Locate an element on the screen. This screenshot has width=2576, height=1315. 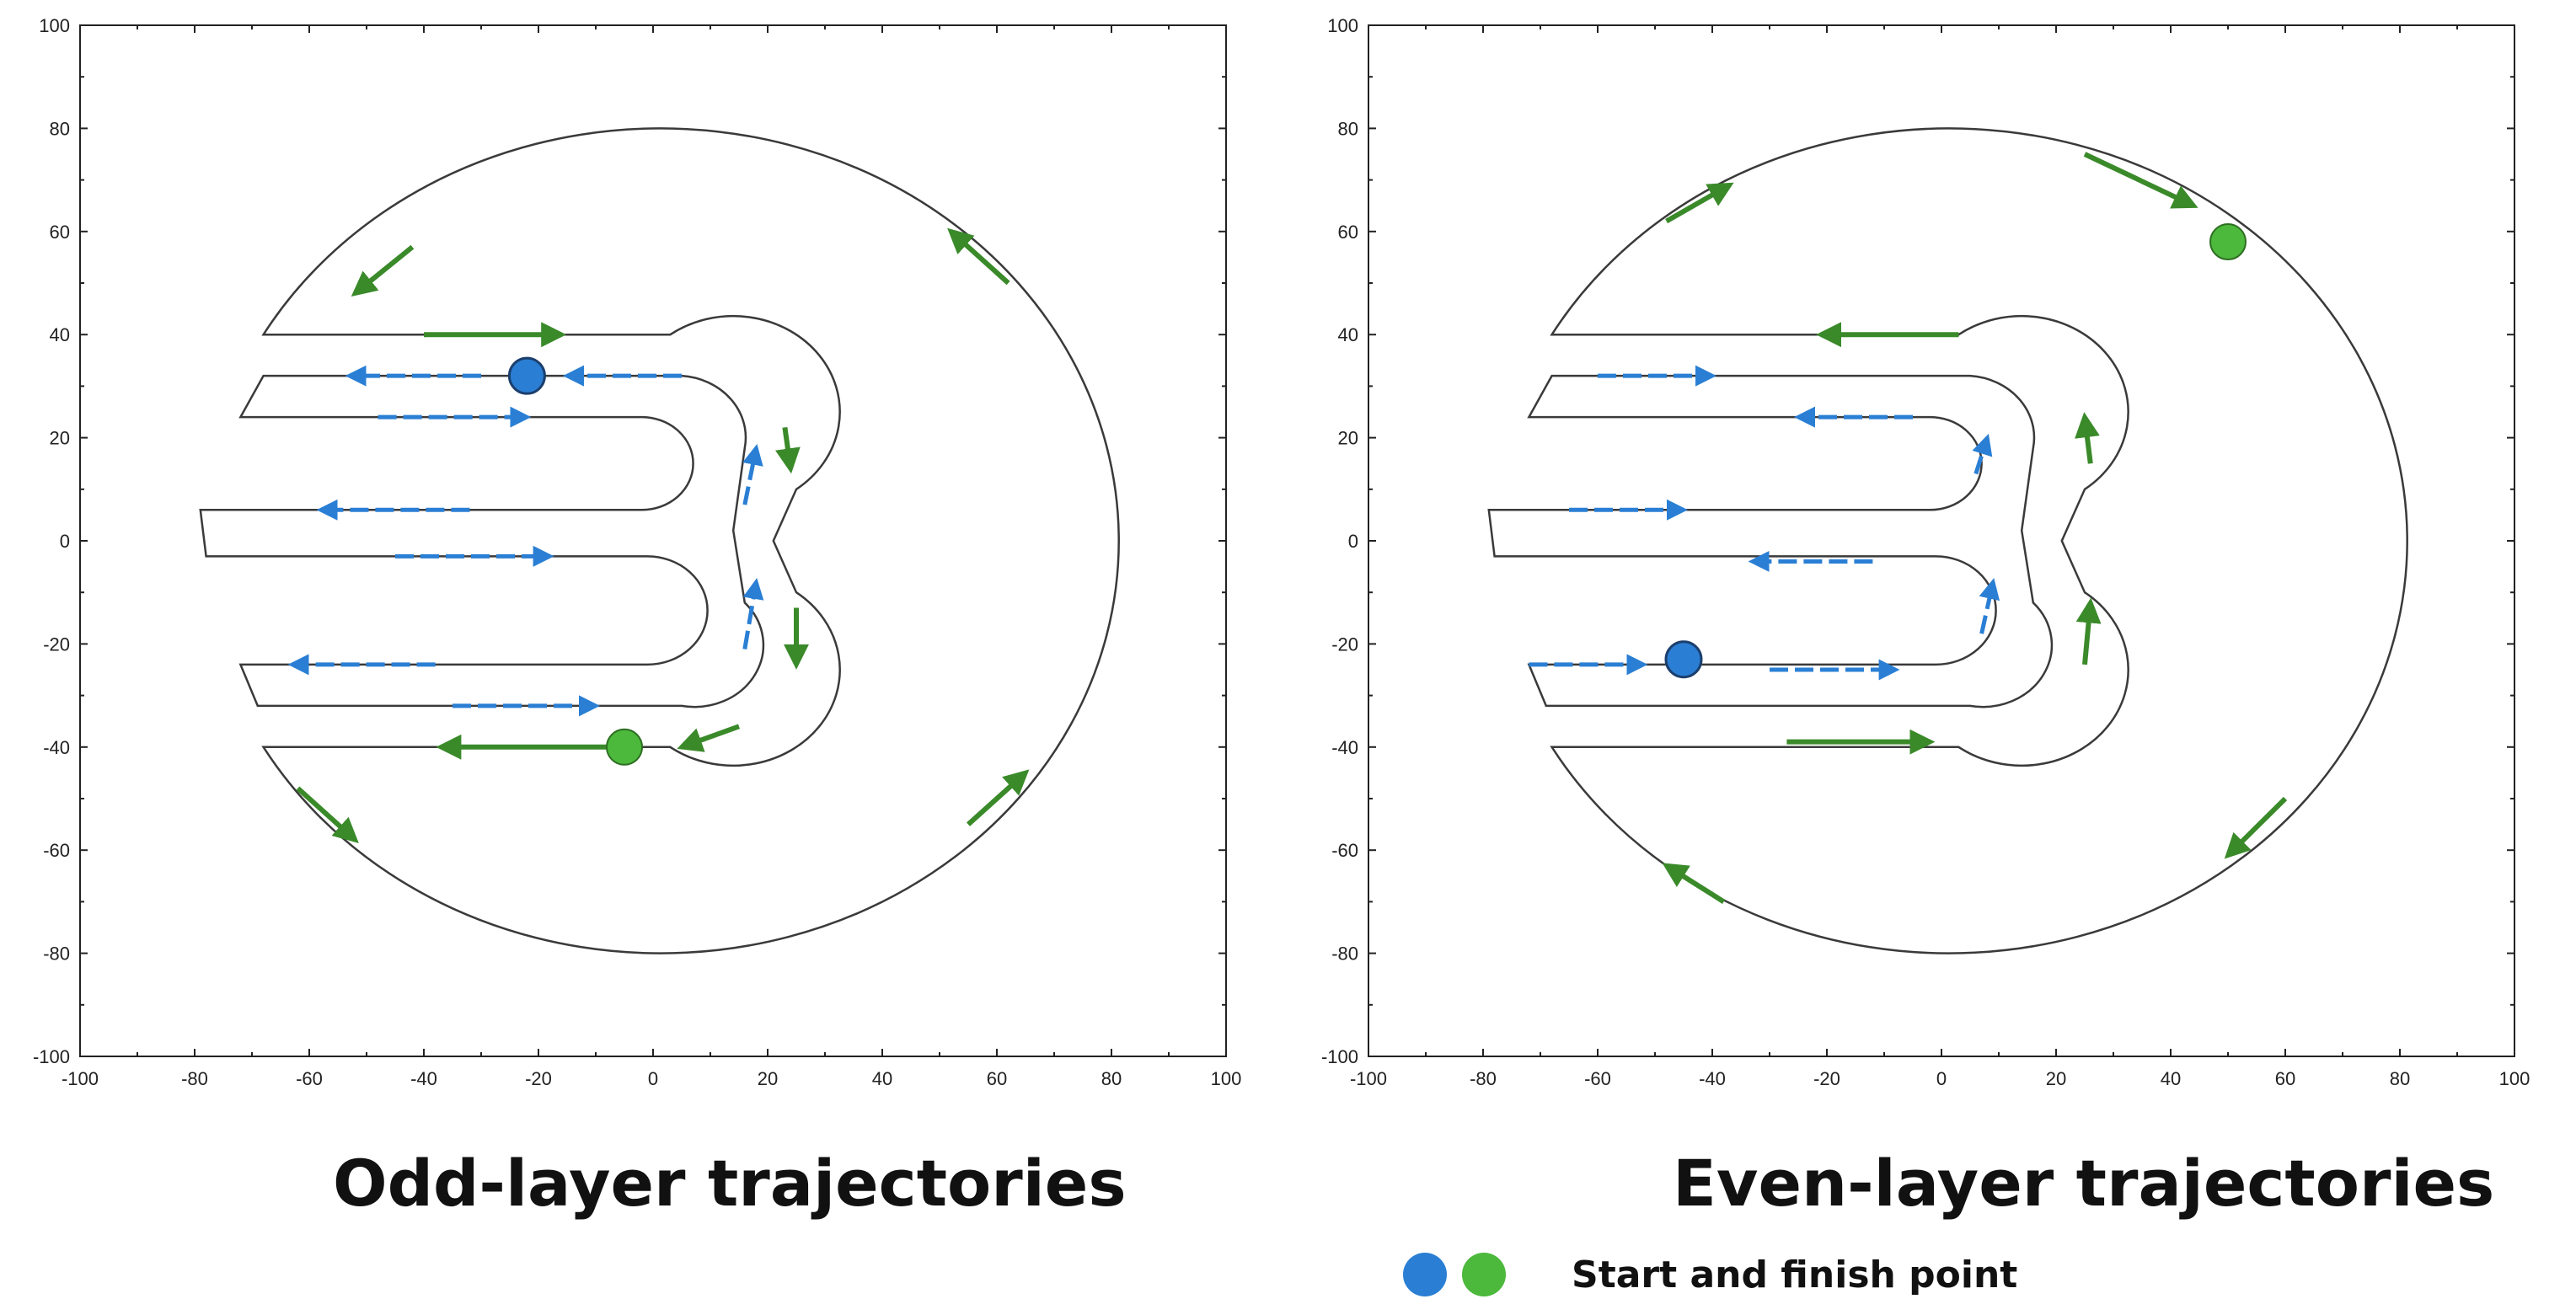
even-layer-caption: Even-layer trajectories is located at coordinates (2084, 1183).